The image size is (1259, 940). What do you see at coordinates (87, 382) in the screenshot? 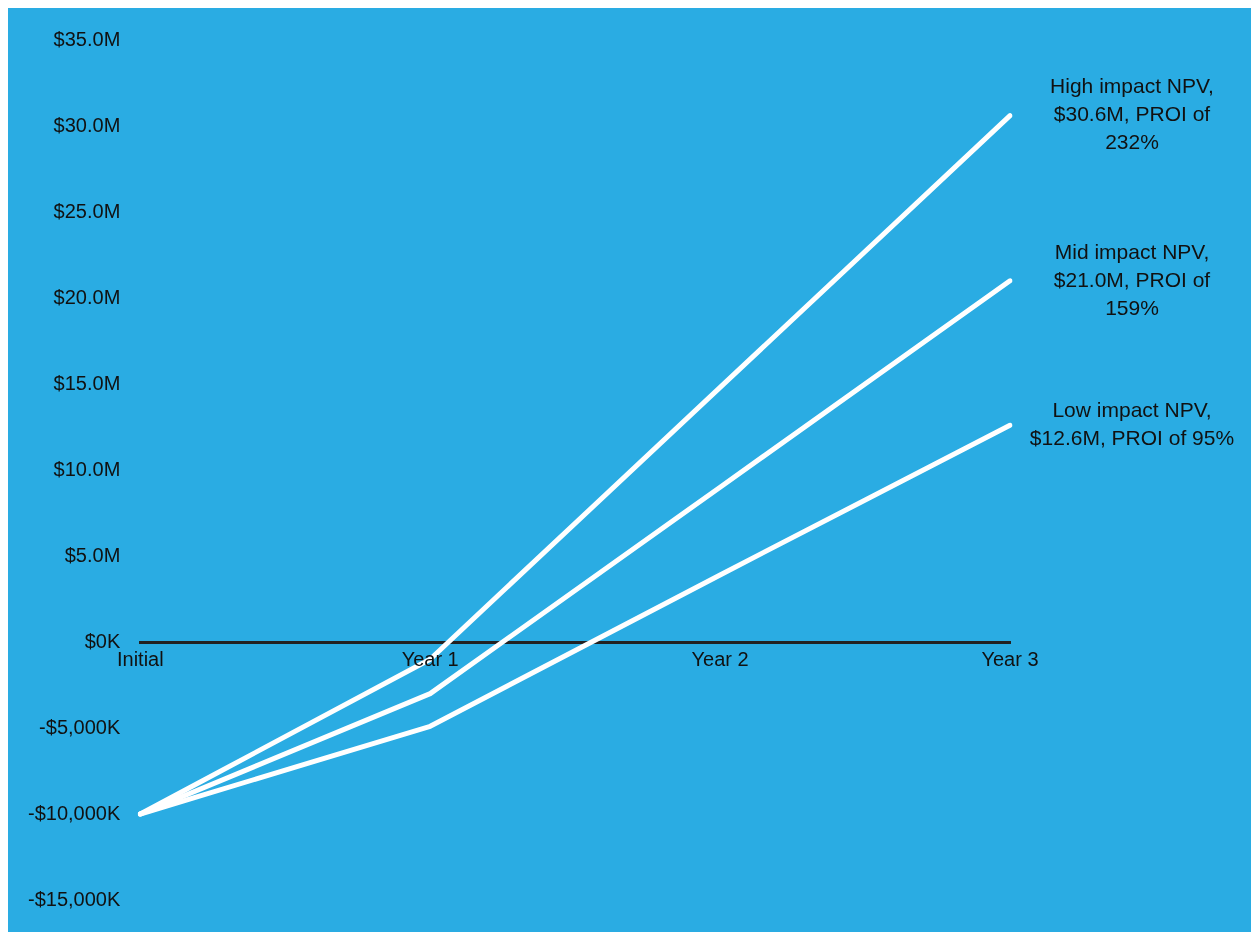
I see `y-tick-label: $15.0M` at bounding box center [87, 382].